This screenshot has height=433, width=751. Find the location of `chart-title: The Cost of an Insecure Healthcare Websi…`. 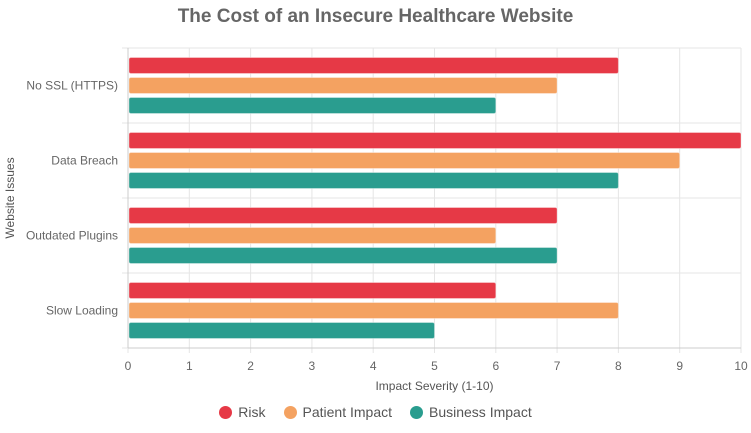

chart-title: The Cost of an Insecure Healthcare Websi… is located at coordinates (375, 16).